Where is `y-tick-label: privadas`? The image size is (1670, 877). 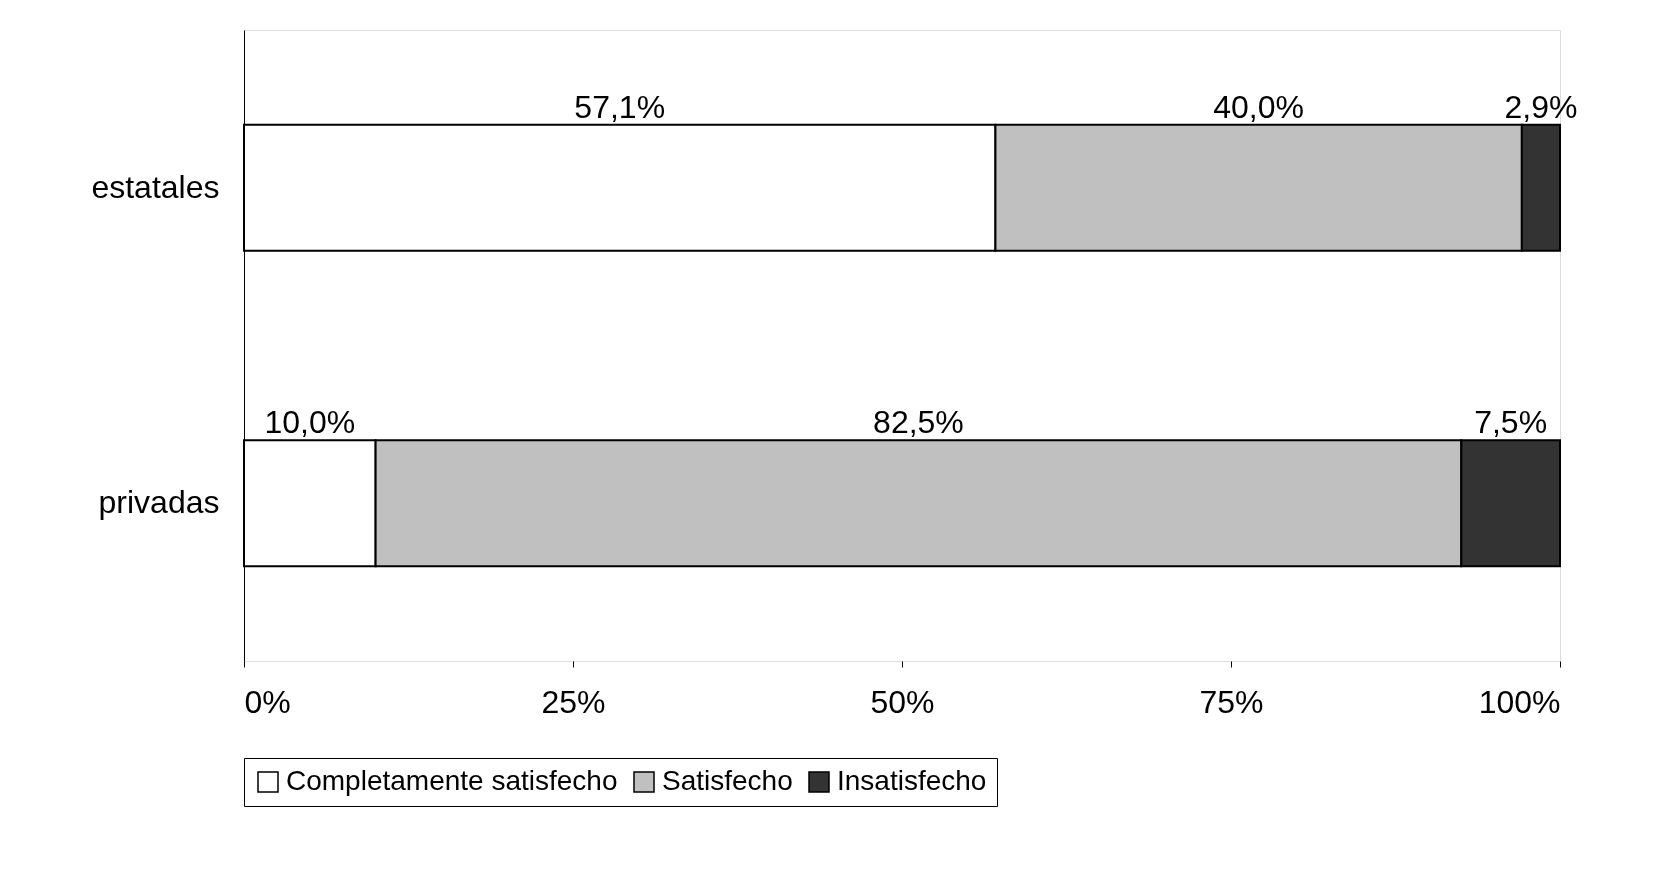
y-tick-label: privadas is located at coordinates (159, 502).